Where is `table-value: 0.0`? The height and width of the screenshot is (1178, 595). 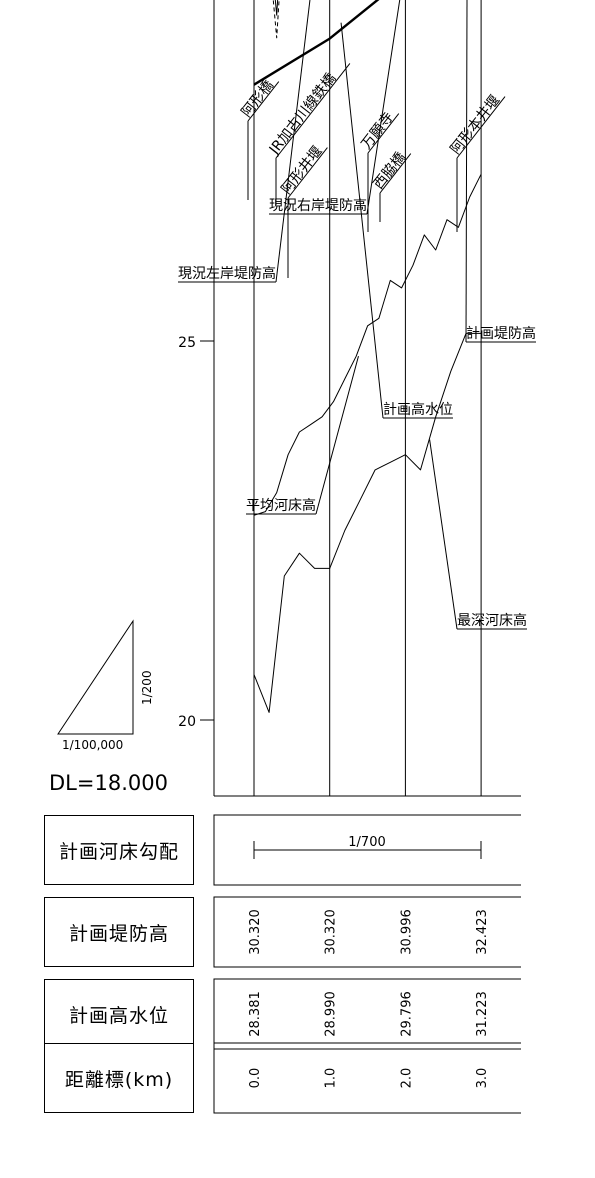 table-value: 0.0 is located at coordinates (255, 1078).